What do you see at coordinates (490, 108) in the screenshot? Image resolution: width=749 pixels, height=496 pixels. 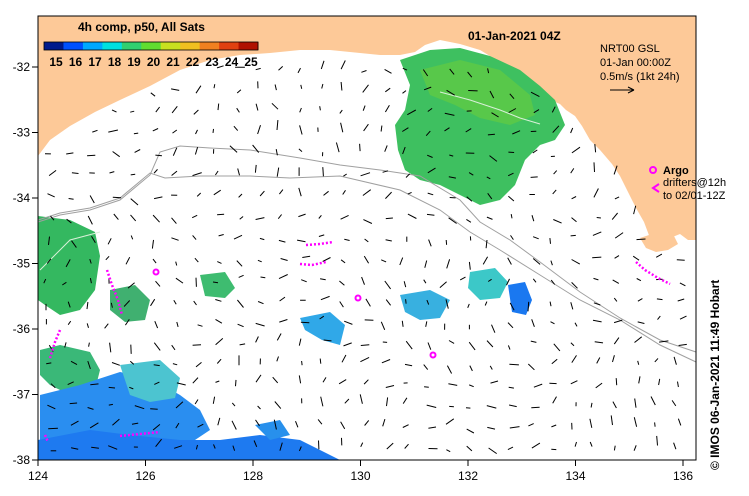 I see `coast-line-highlight` at bounding box center [490, 108].